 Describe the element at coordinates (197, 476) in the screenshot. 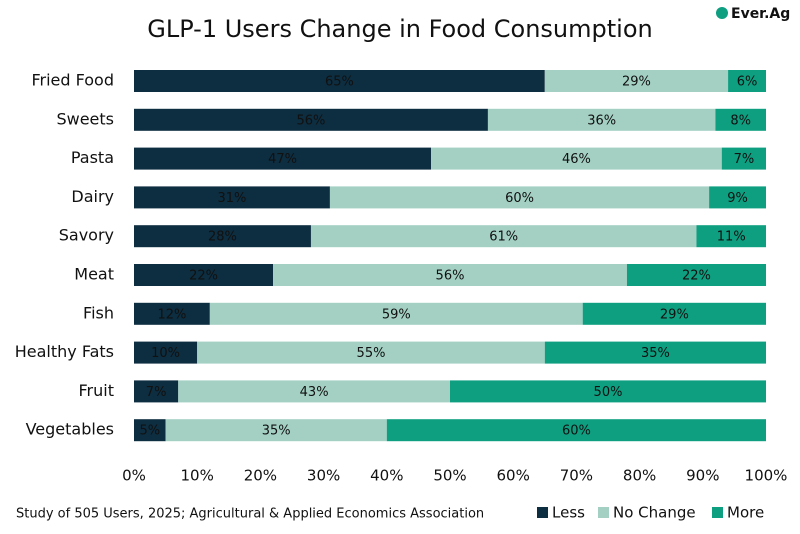

I see `x-tick-label: 10%` at that location.